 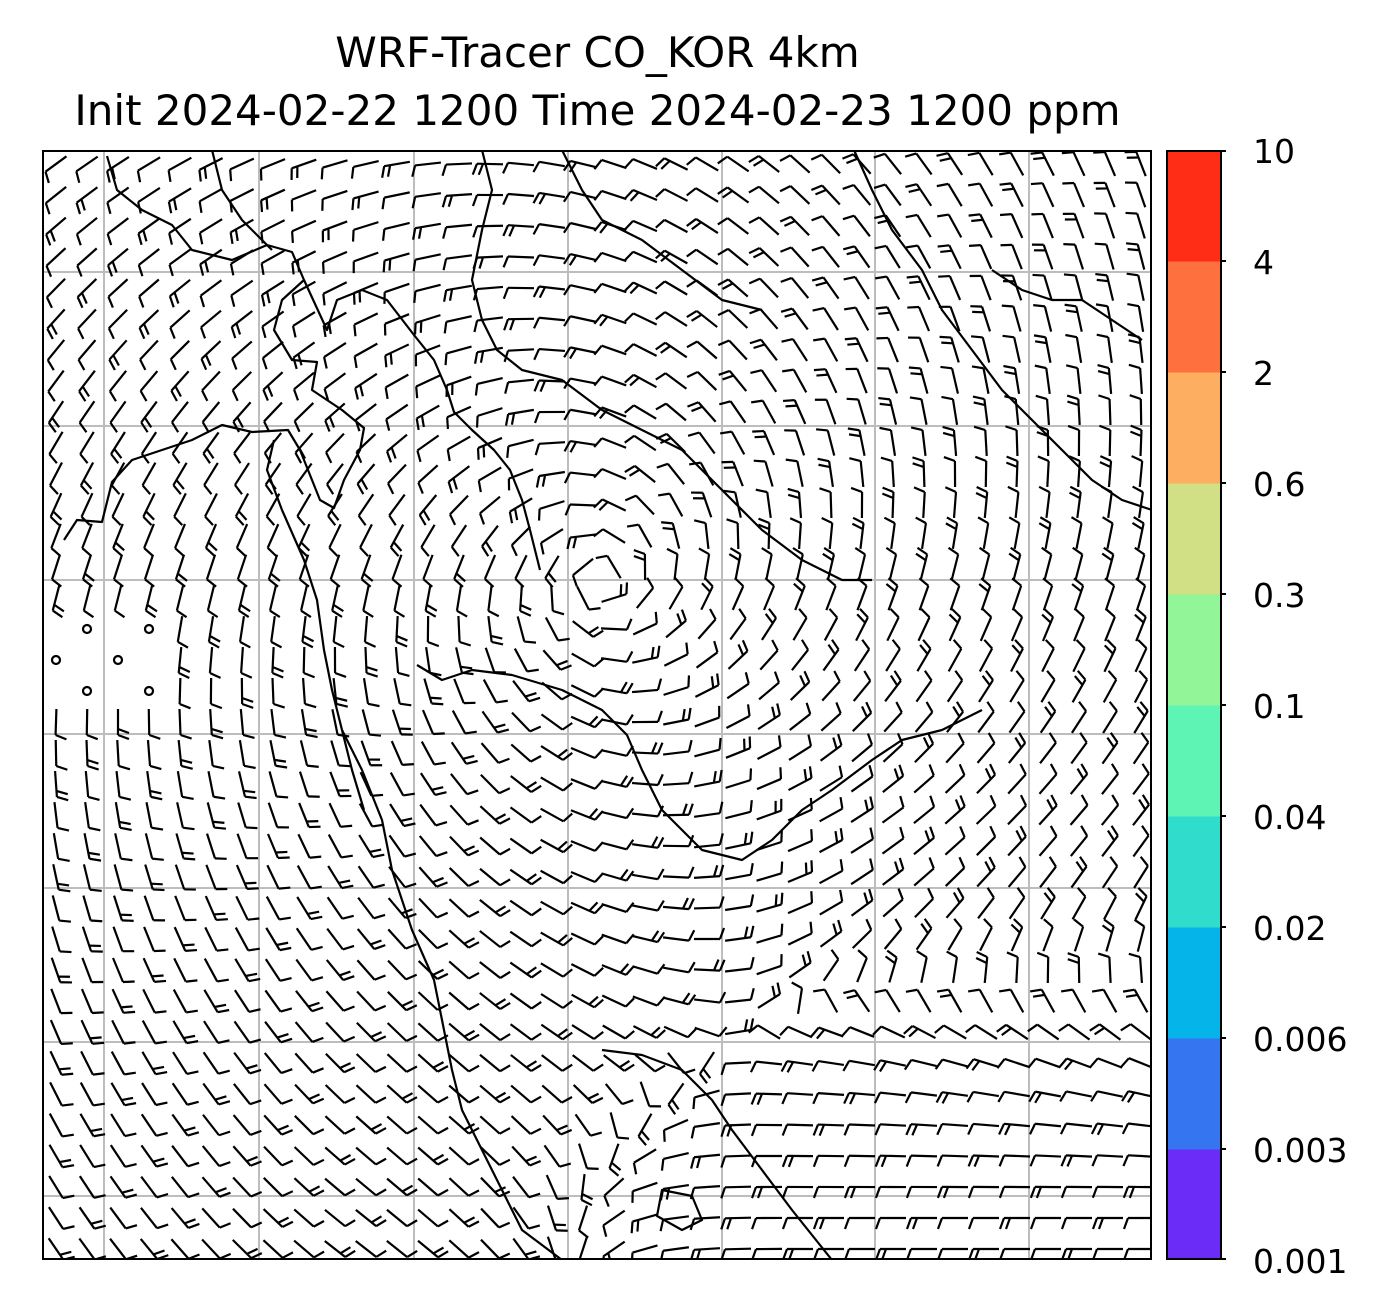 I want to click on colorbar-ticks, so click(x=1224, y=705).